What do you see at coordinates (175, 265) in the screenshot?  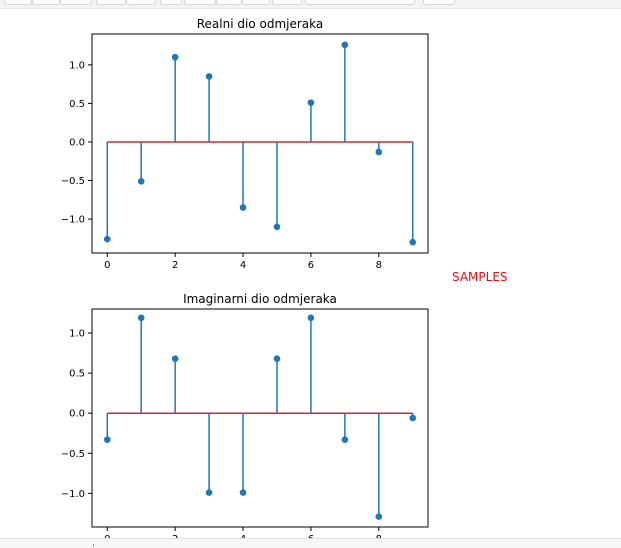 I see `x-tick-label: 2` at bounding box center [175, 265].